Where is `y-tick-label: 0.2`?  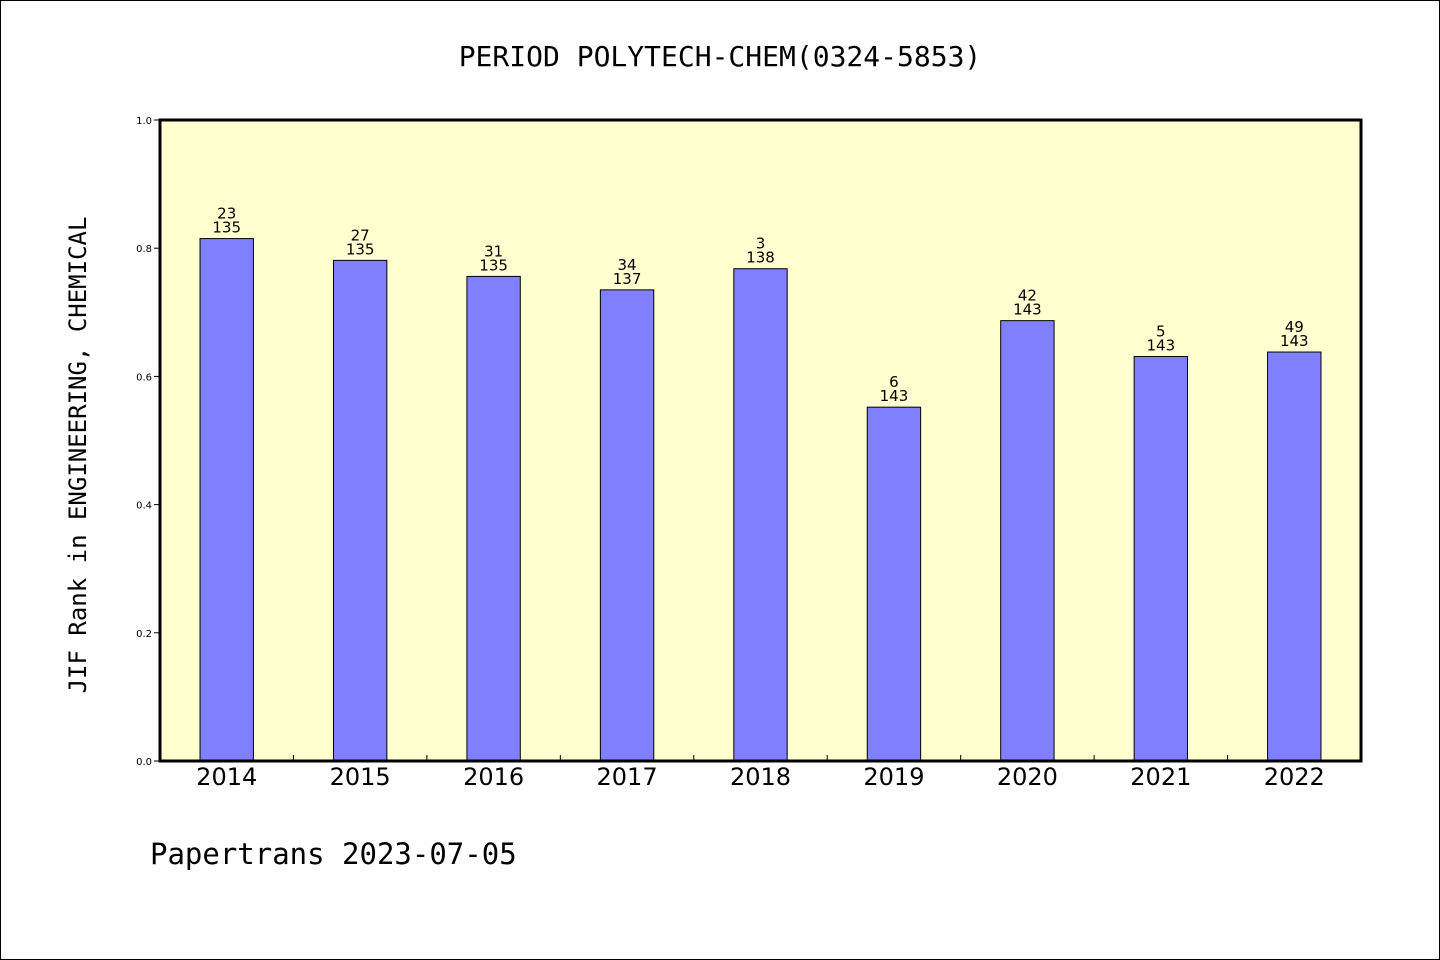 y-tick-label: 0.2 is located at coordinates (144, 634).